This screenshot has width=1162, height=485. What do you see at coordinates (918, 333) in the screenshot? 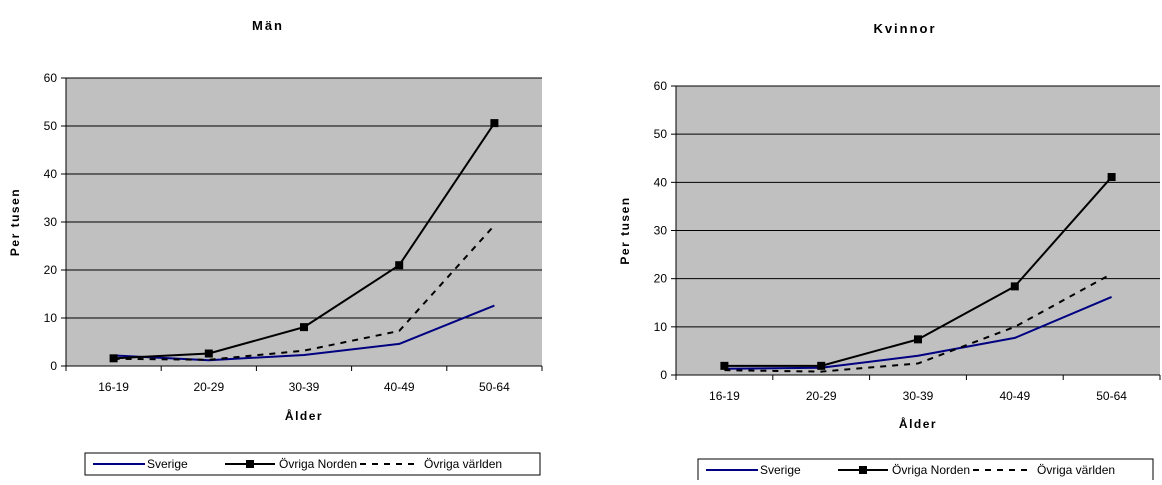
I see `series-line-sverige` at bounding box center [918, 333].